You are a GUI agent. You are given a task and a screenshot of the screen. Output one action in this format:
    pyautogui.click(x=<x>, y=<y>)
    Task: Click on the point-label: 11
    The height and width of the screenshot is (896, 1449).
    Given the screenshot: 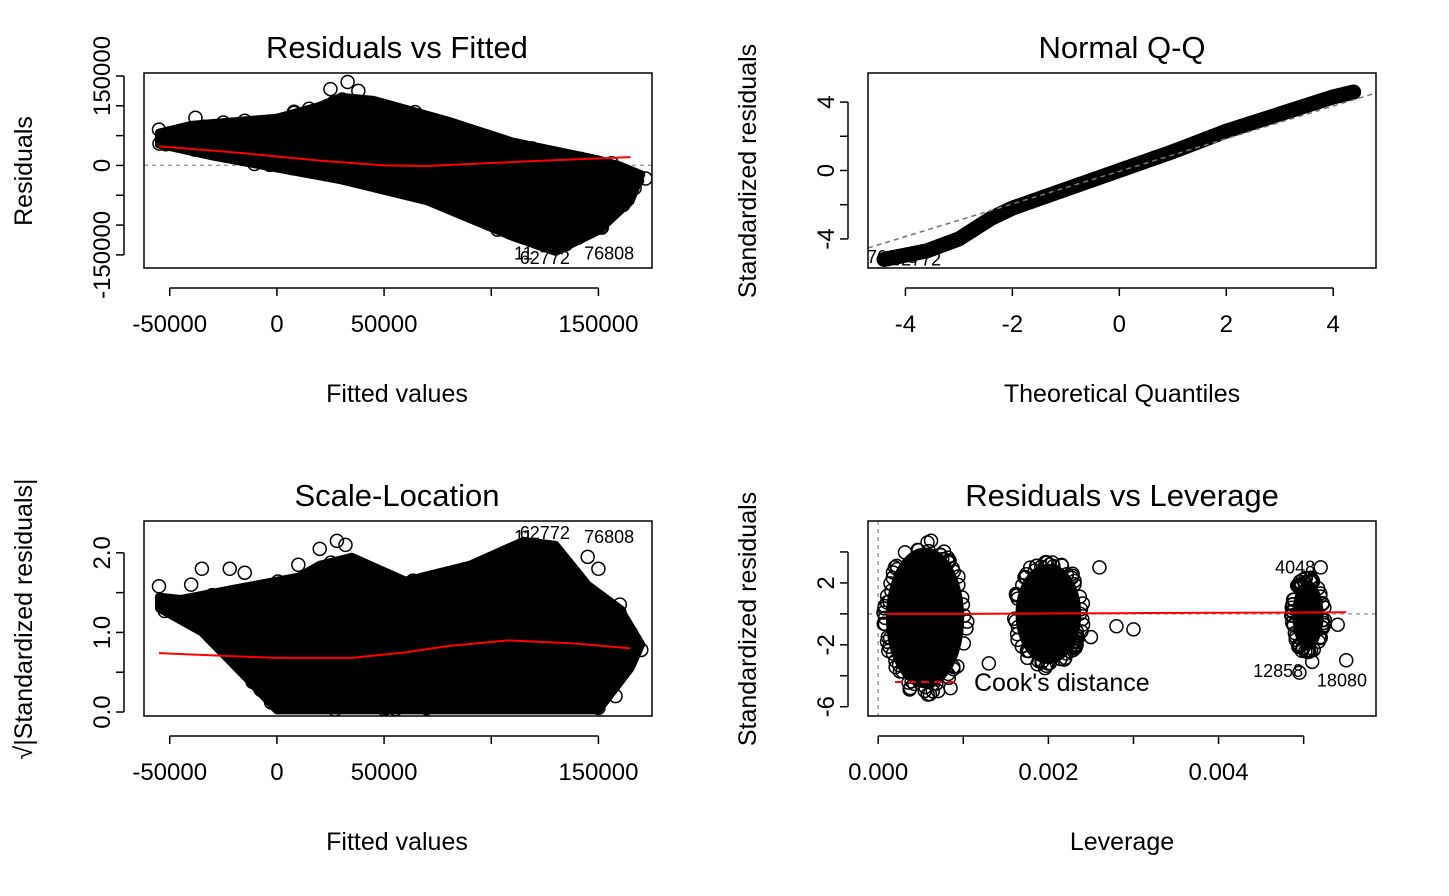 What is the action you would take?
    pyautogui.click(x=523, y=537)
    